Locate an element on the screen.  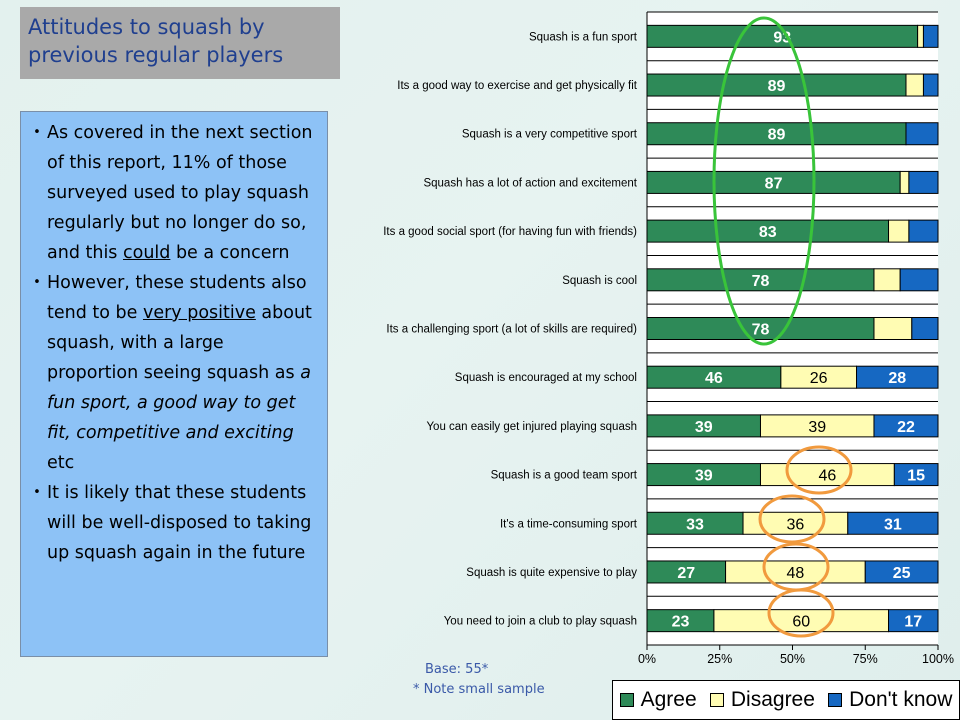
data-label: 25 is located at coordinates (902, 573).